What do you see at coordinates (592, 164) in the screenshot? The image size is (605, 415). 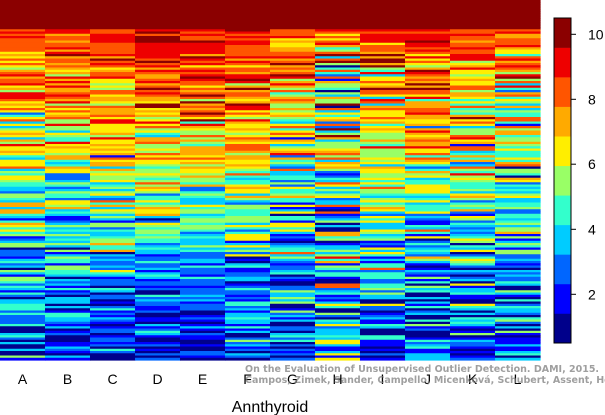 I see `colorbar-tick-label: 6` at bounding box center [592, 164].